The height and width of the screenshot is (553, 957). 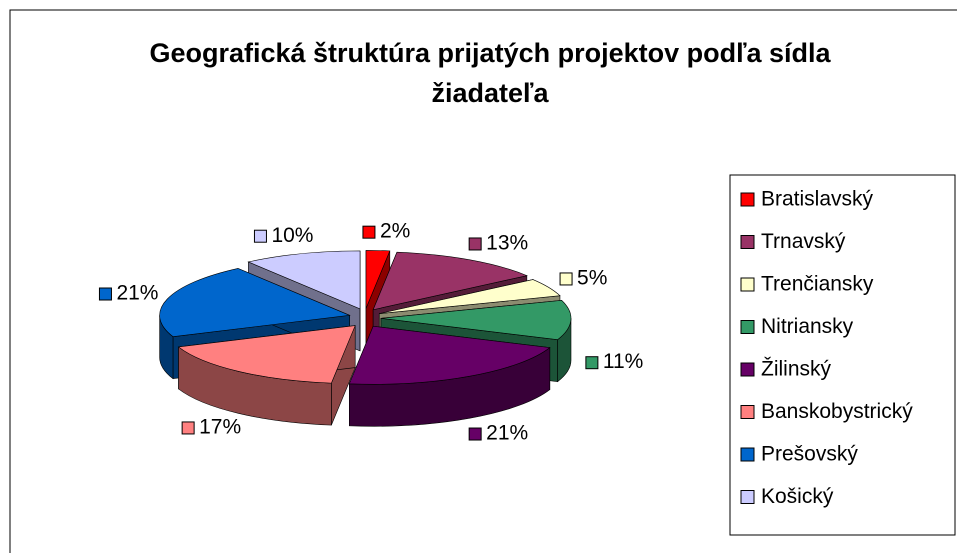 What do you see at coordinates (796, 369) in the screenshot?
I see `legend-label: Žilinský` at bounding box center [796, 369].